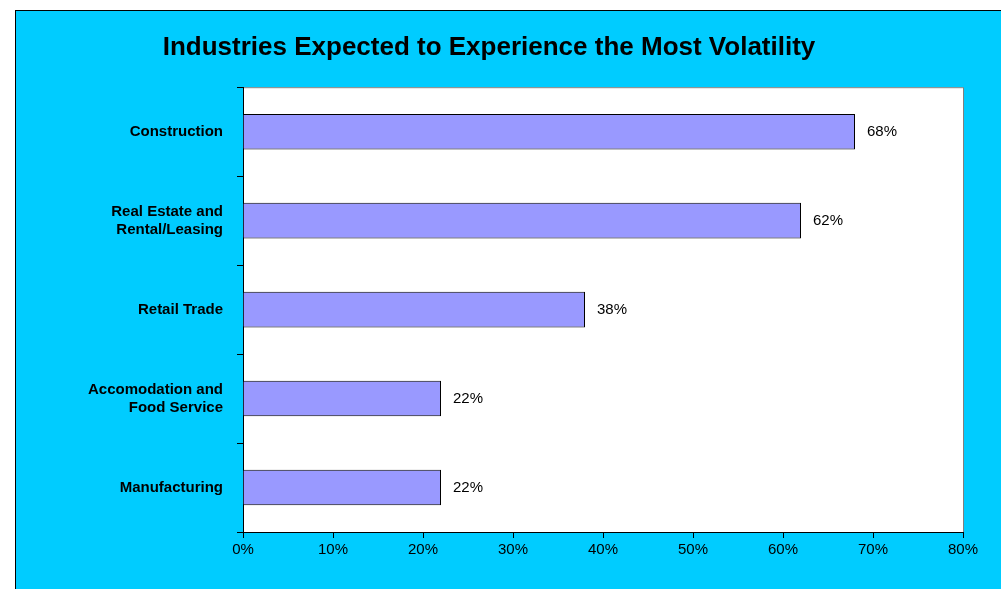  Describe the element at coordinates (693, 549) in the screenshot. I see `x-tick-label: 50%` at that location.